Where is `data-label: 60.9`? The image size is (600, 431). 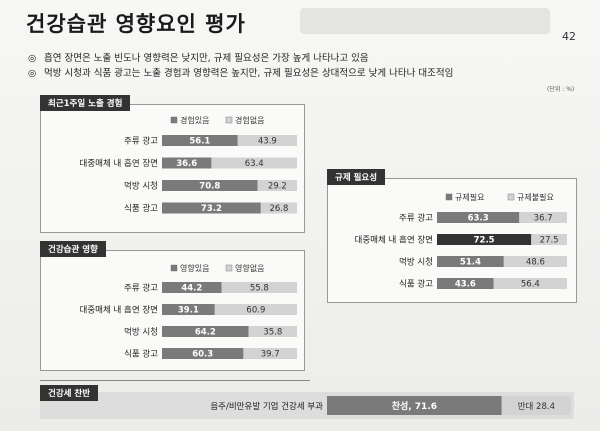 data-label: 60.9 is located at coordinates (255, 311).